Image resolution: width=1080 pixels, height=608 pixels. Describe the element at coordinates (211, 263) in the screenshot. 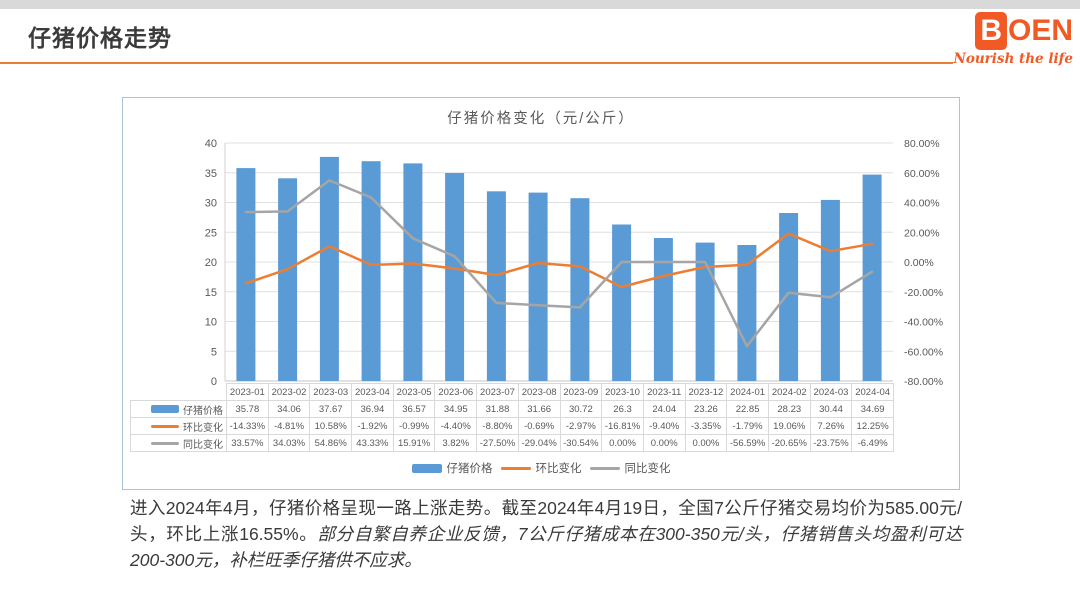

I see `left-axis-tick: 20` at that location.